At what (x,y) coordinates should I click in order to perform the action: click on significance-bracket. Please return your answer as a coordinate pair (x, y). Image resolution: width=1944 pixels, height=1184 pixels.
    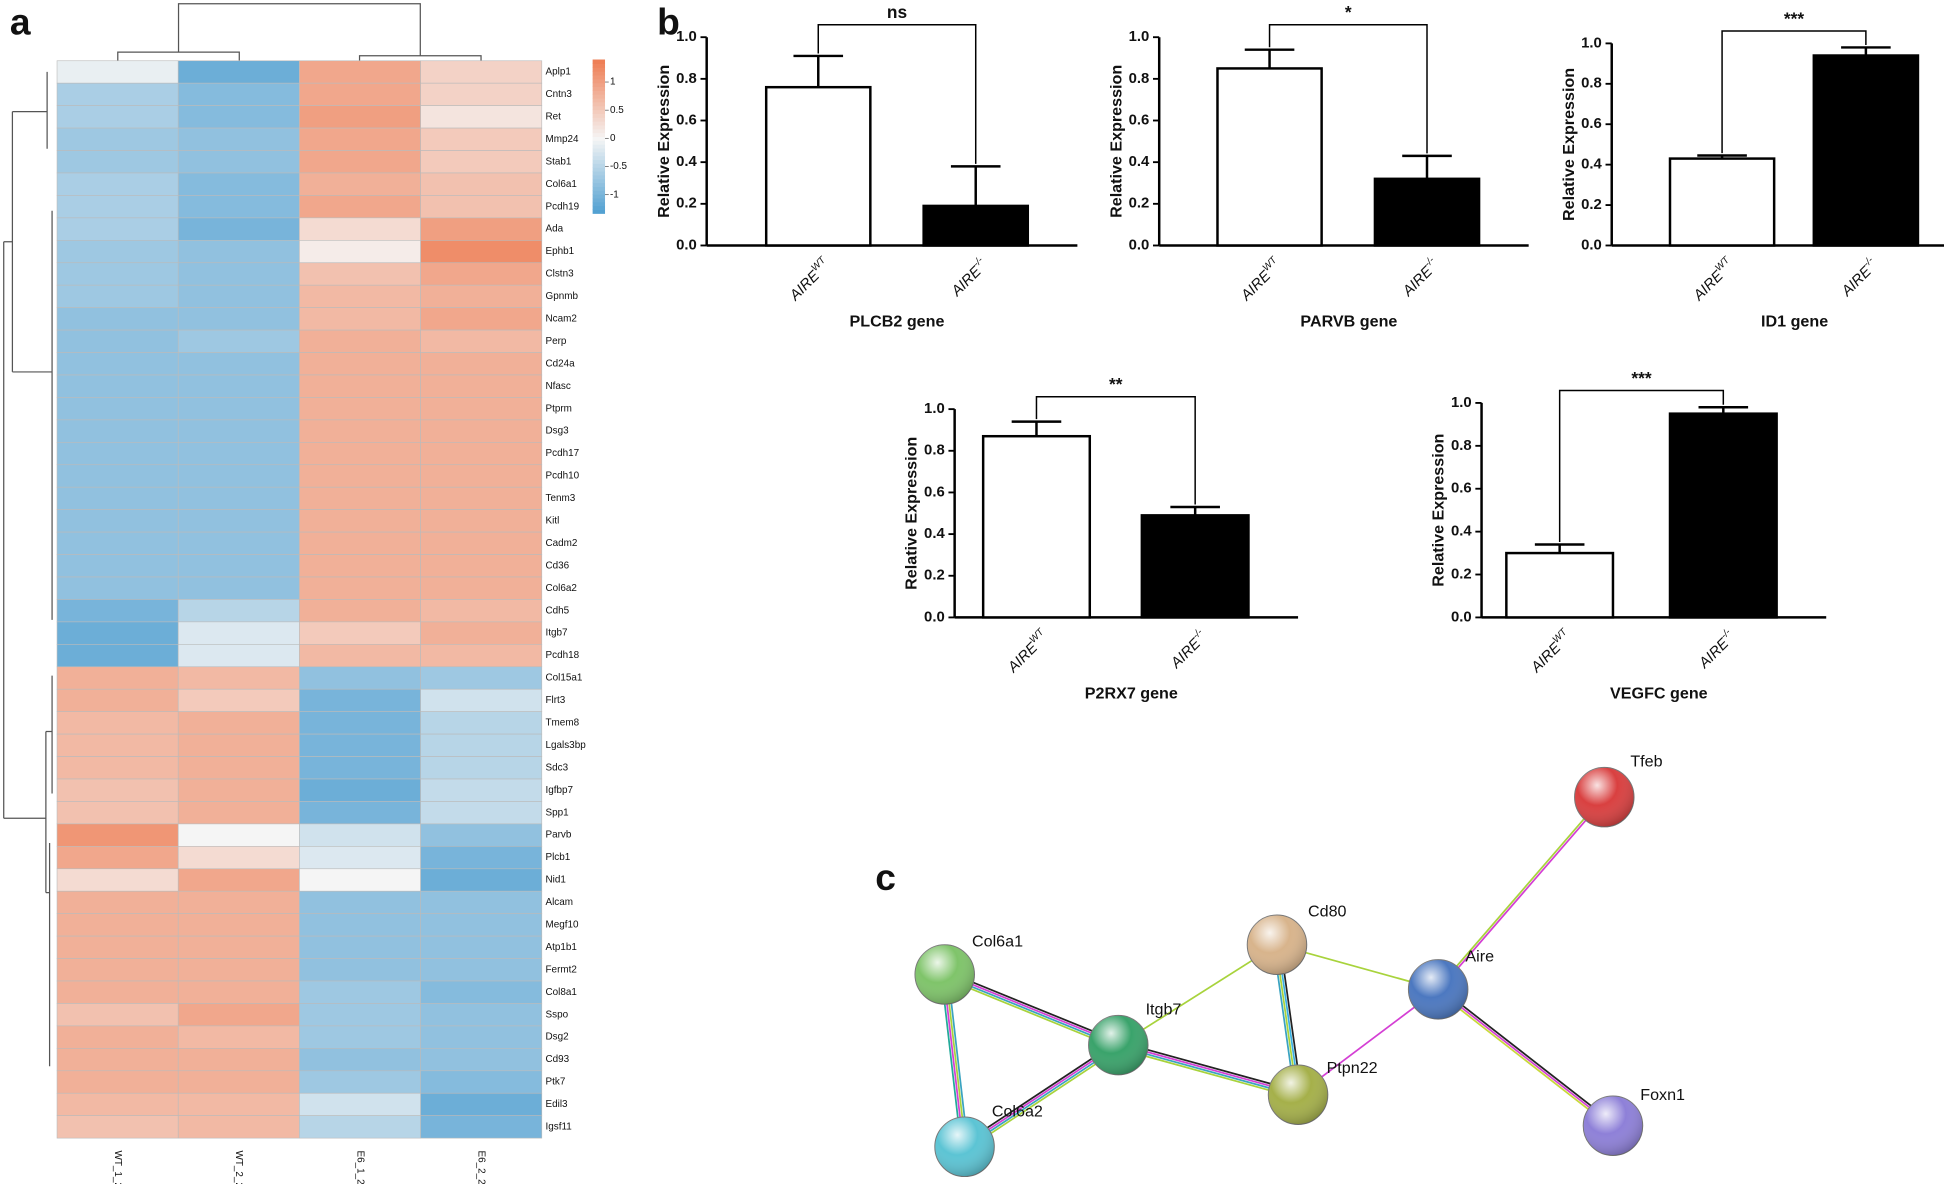
    Looking at the image, I should click on (1115, 450).